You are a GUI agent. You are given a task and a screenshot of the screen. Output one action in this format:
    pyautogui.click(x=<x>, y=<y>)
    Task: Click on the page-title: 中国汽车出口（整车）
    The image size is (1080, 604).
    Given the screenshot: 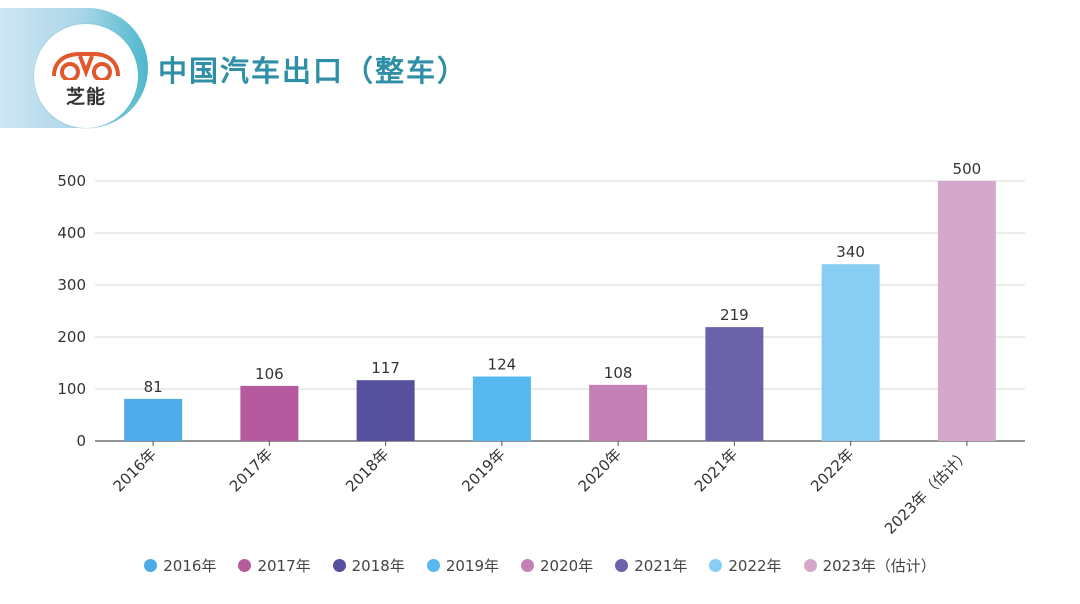 What is the action you would take?
    pyautogui.click(x=313, y=71)
    